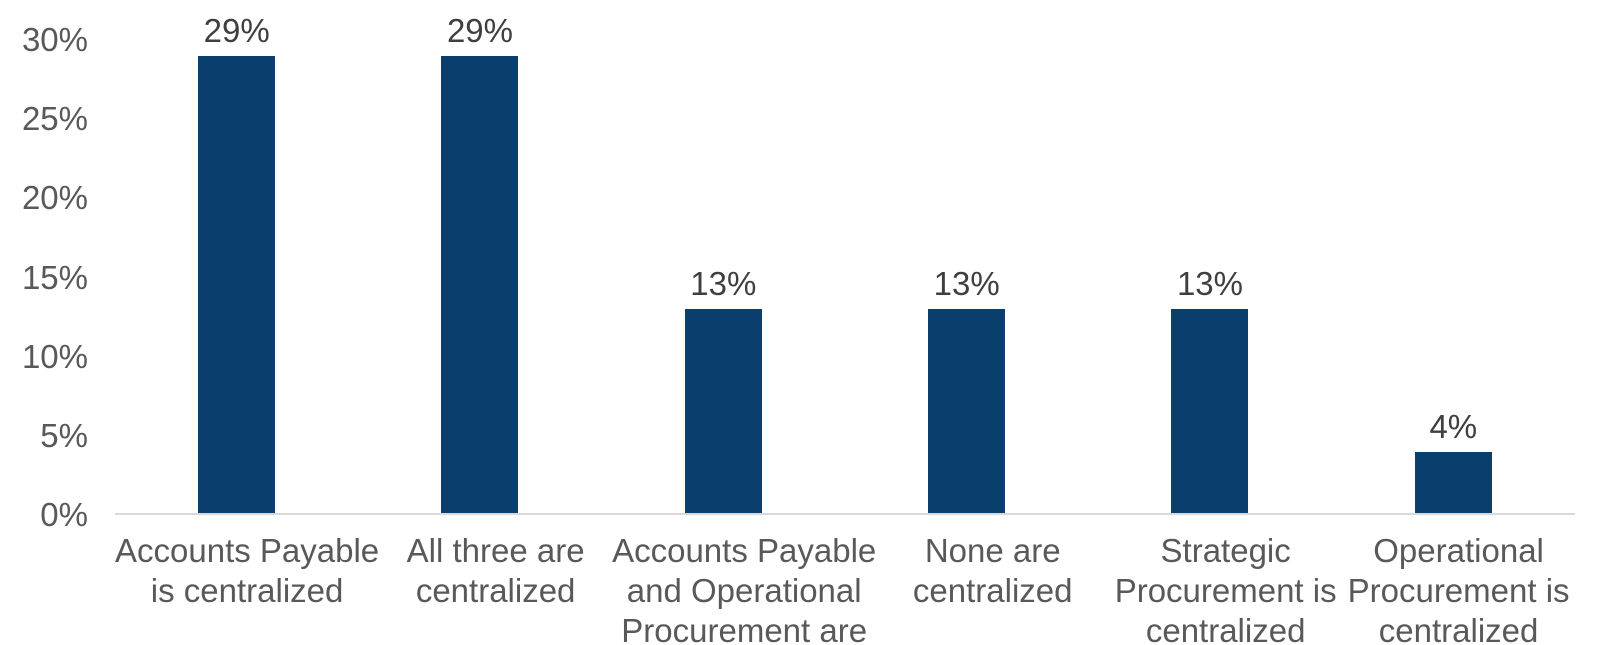 The image size is (1600, 645). I want to click on category-line: Strategic, so click(1225, 550).